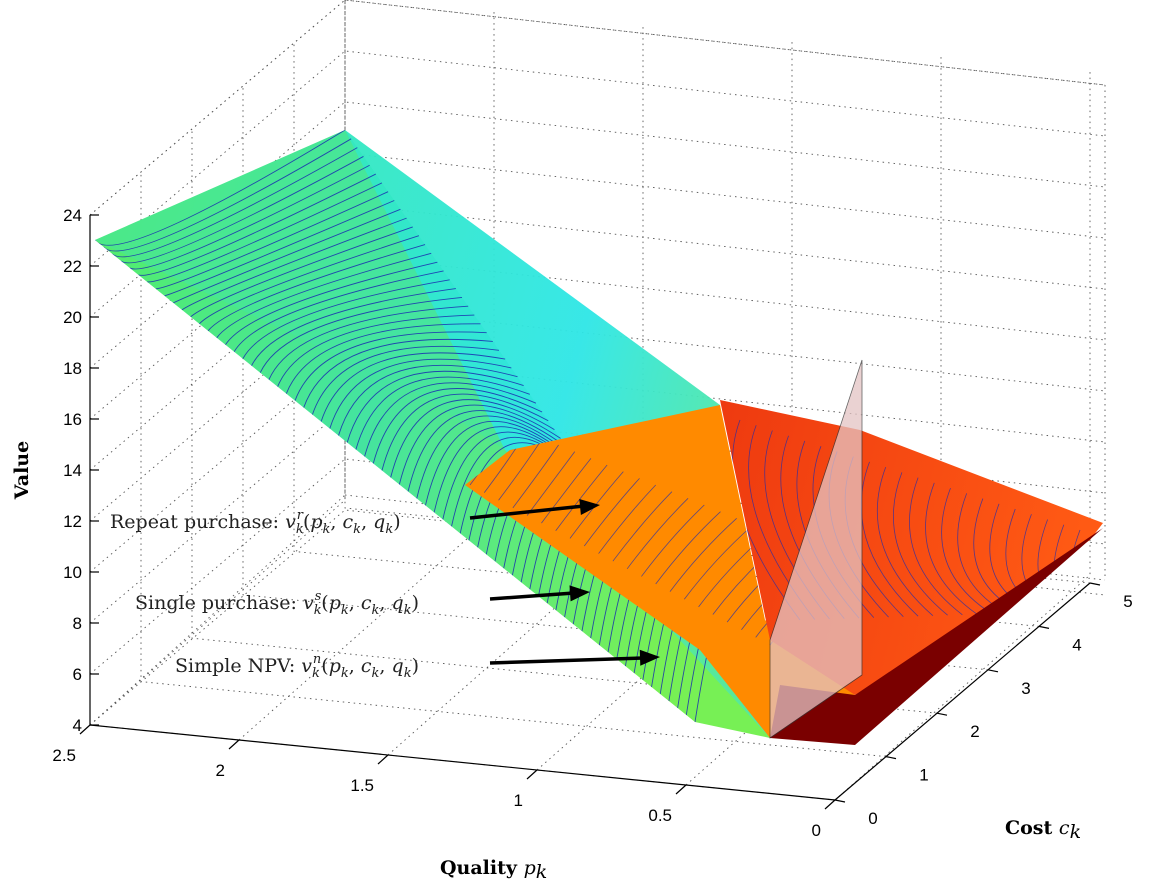  What do you see at coordinates (72, 470) in the screenshot?
I see `z-tick-label: 14` at bounding box center [72, 470].